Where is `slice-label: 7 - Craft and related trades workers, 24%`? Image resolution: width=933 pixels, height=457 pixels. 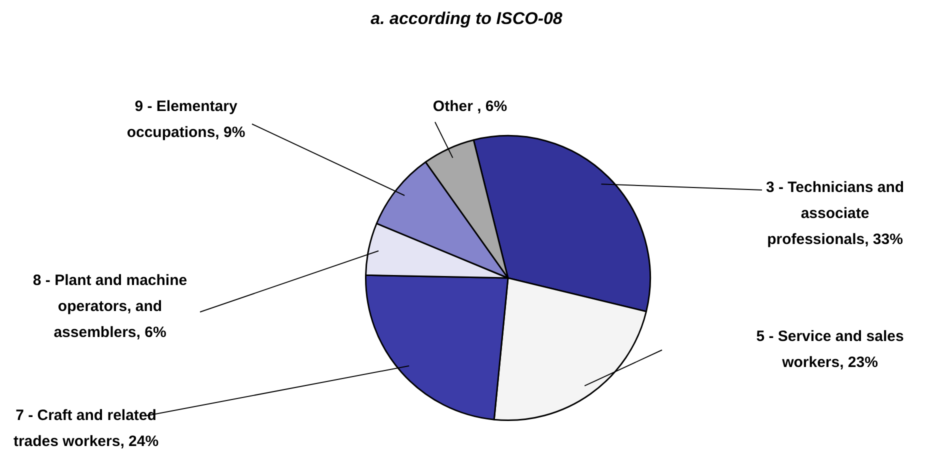 slice-label: 7 - Craft and related trades workers, 24% is located at coordinates (86, 428).